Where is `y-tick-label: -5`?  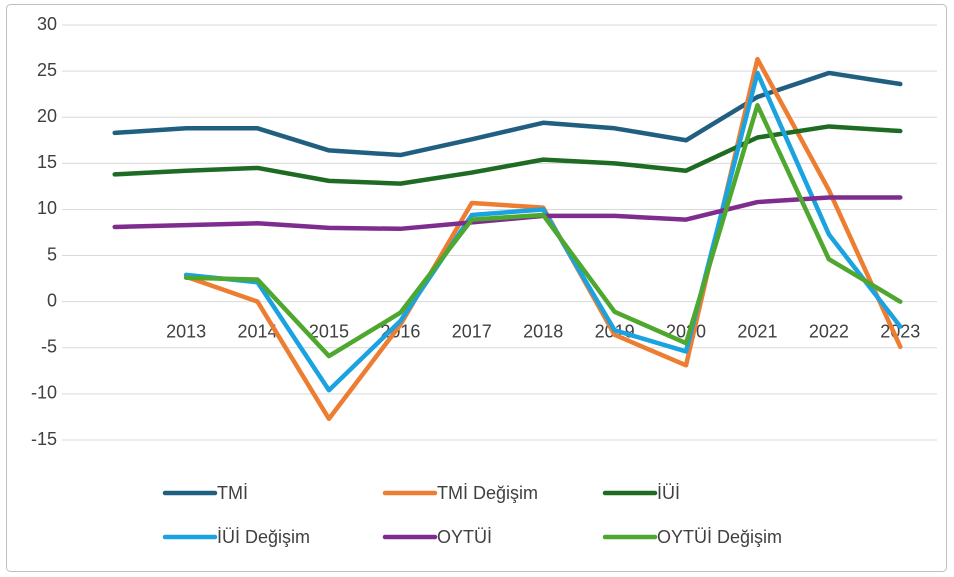
y-tick-label: -5 is located at coordinates (49, 347).